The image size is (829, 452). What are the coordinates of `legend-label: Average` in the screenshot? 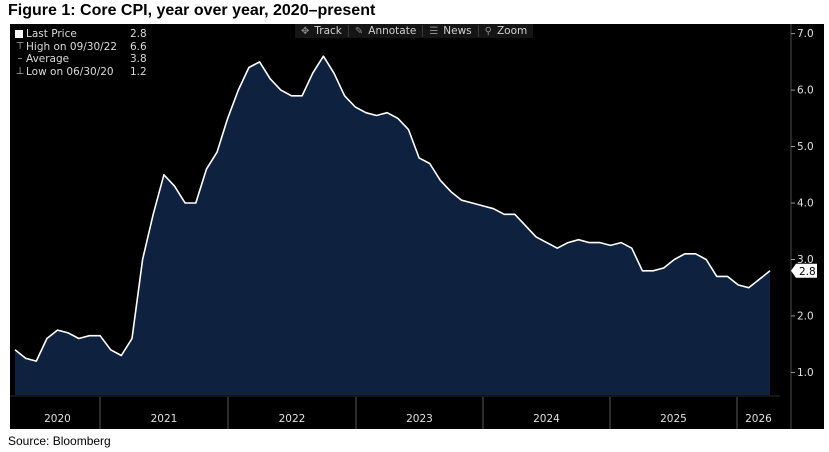 It's located at (48, 59).